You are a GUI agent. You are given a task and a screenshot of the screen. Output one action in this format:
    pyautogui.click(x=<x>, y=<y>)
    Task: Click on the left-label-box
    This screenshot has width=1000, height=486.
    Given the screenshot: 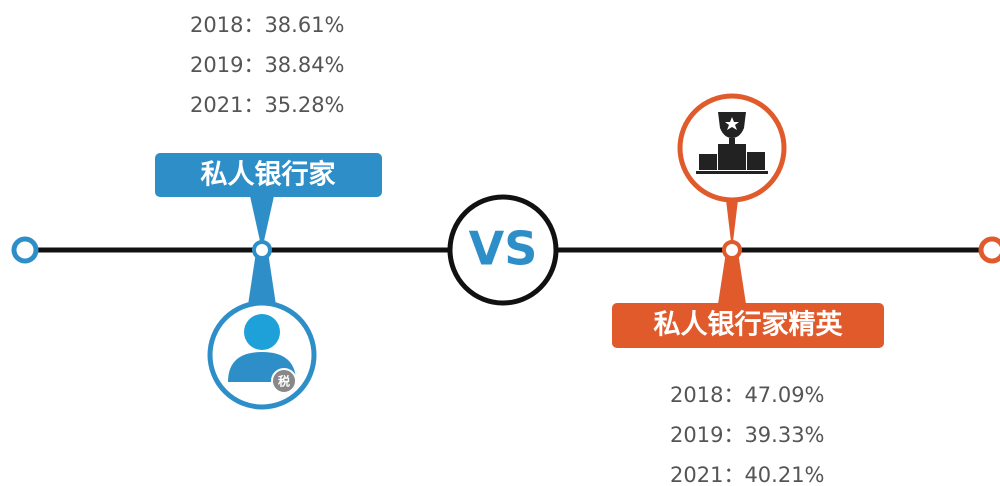 What is the action you would take?
    pyautogui.click(x=268, y=175)
    